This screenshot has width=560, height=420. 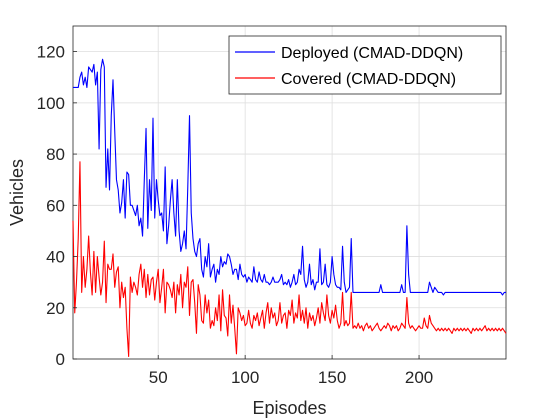 I want to click on legend-label-covered: Covered (CMAD-DDQN), so click(x=368, y=79).